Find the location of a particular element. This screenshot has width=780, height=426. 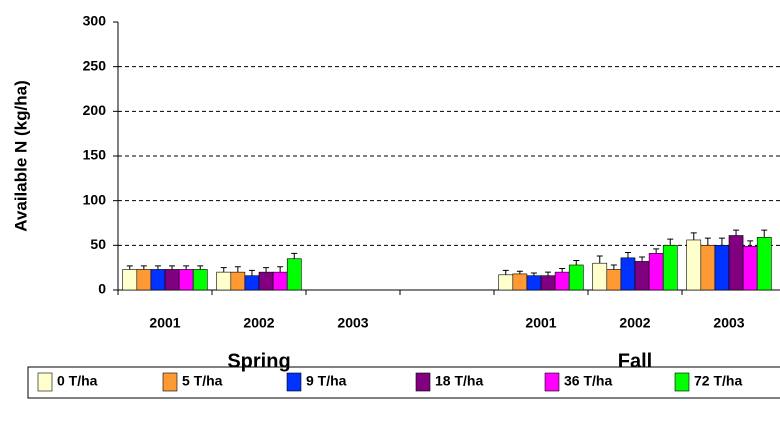

group-label: Spring is located at coordinates (258, 361).